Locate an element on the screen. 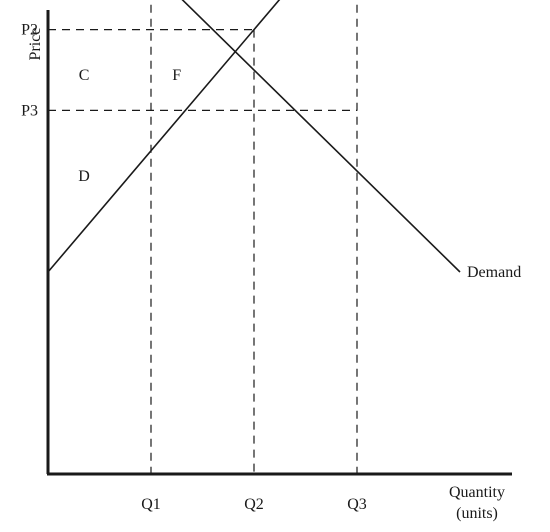 The image size is (550, 532). x-tick-q3: Q3 is located at coordinates (357, 504).